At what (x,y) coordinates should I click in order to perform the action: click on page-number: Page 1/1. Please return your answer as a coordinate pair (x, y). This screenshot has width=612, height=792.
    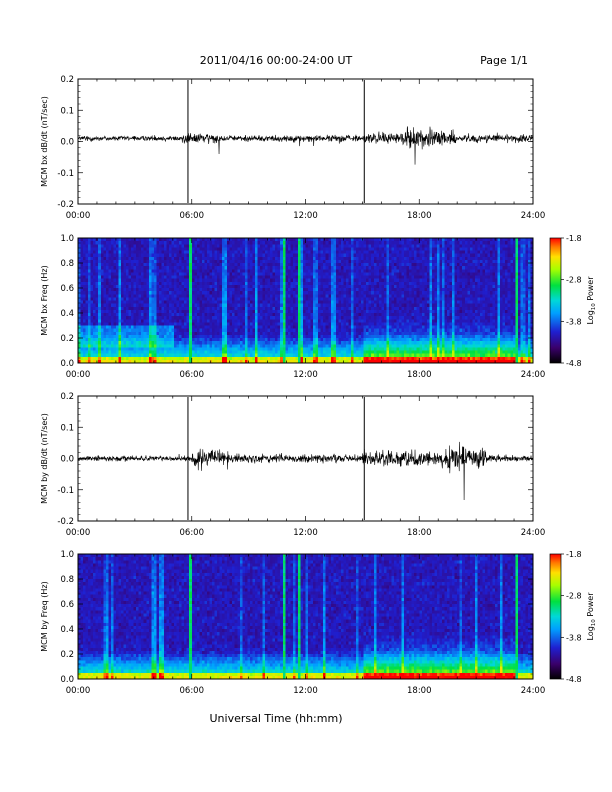
    Looking at the image, I should click on (504, 60).